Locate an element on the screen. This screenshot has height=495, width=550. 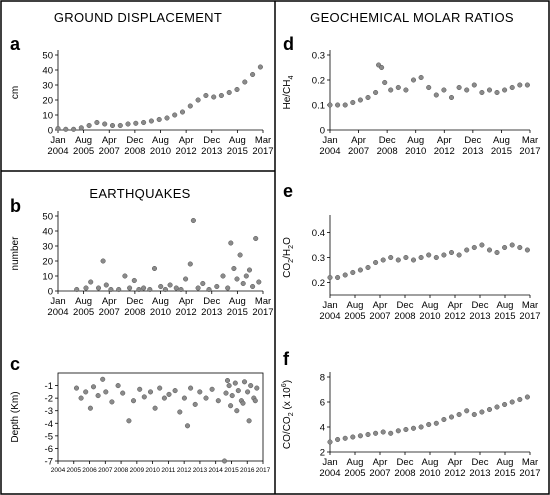
x-tick-label-year: 2010 is located at coordinates (429, 473).